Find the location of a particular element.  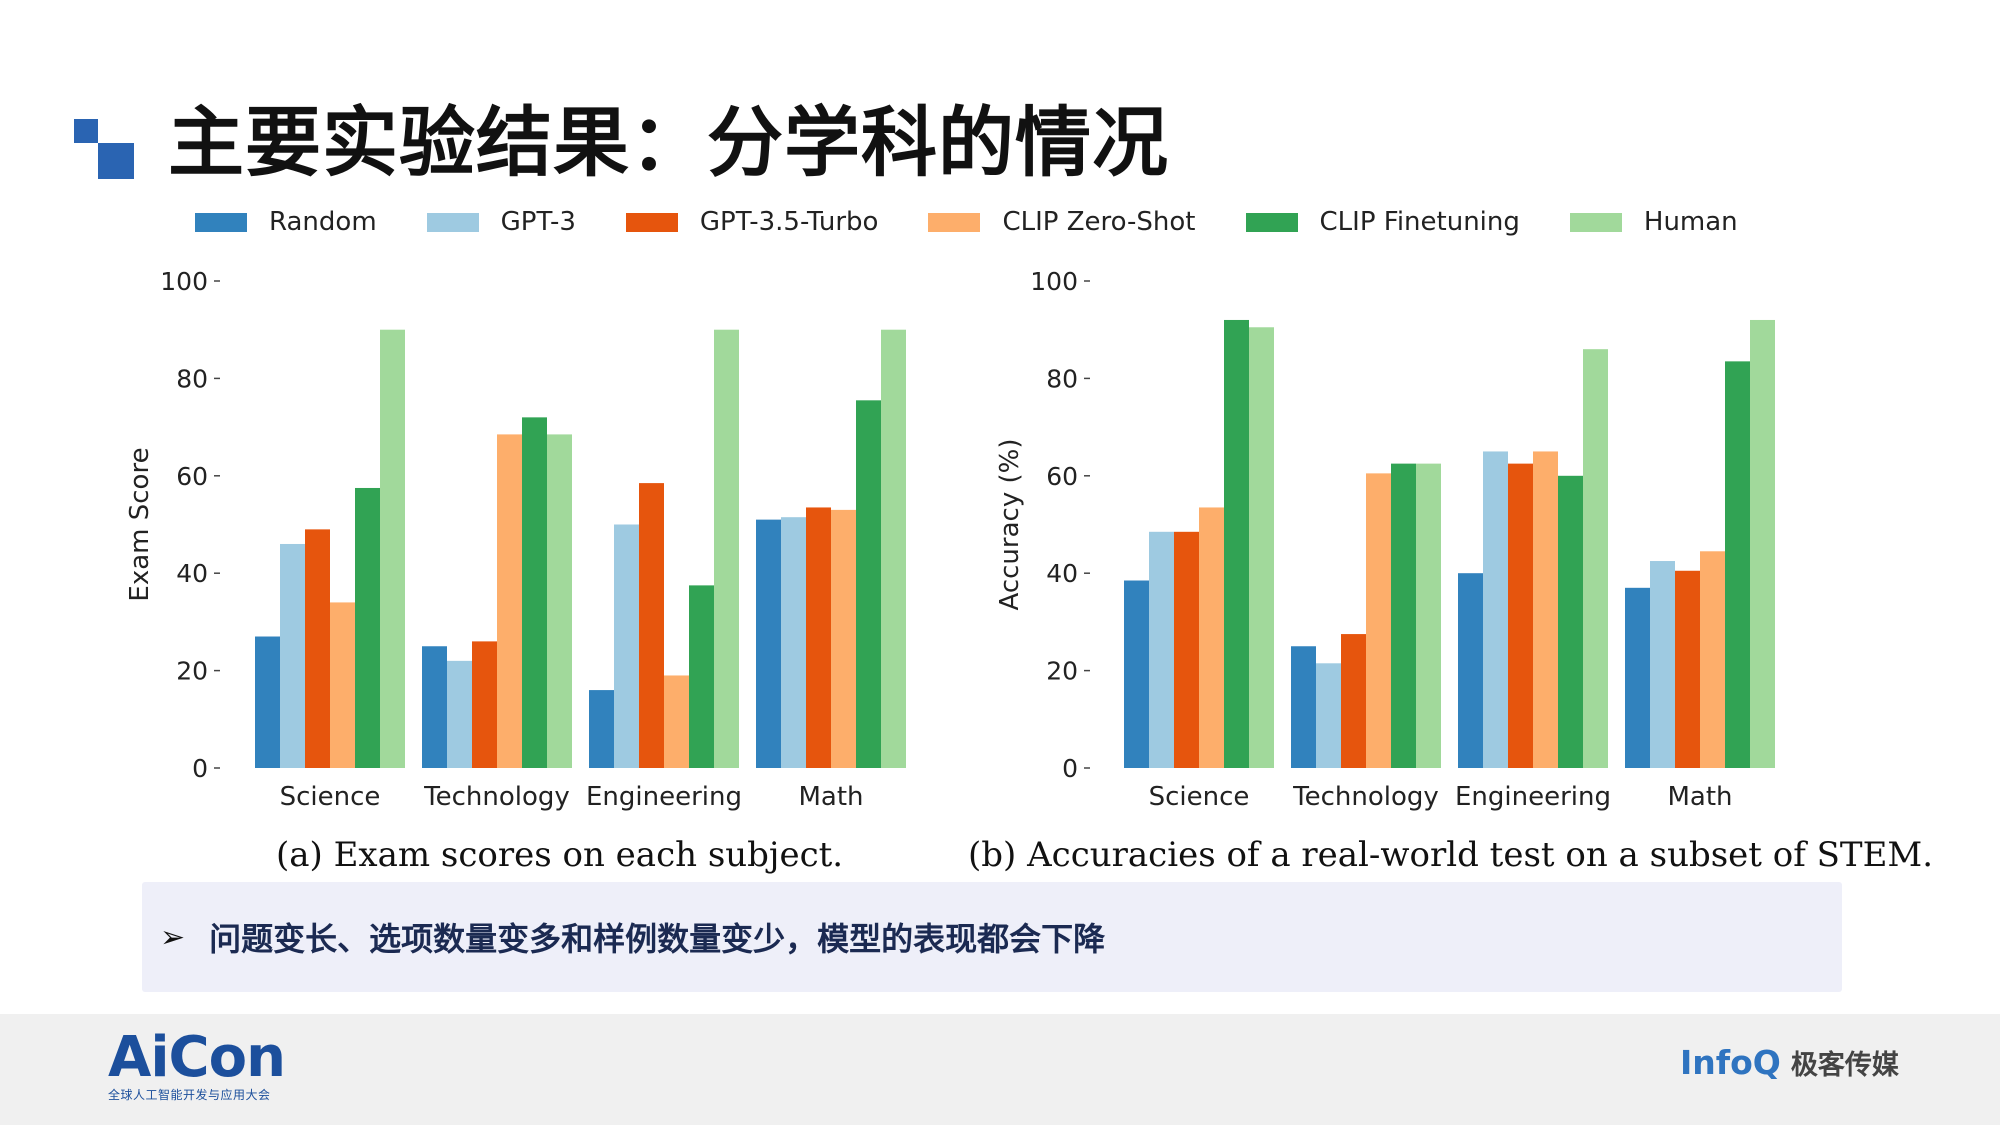

caption-a: (a) Exam scores on each subject. is located at coordinates (560, 855).